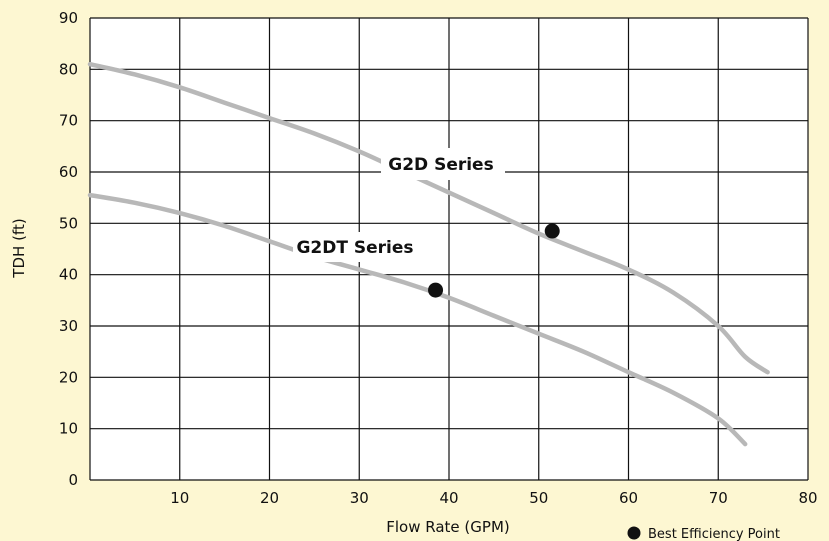 This screenshot has width=829, height=541. I want to click on y-tick-label: 80, so click(68, 69).